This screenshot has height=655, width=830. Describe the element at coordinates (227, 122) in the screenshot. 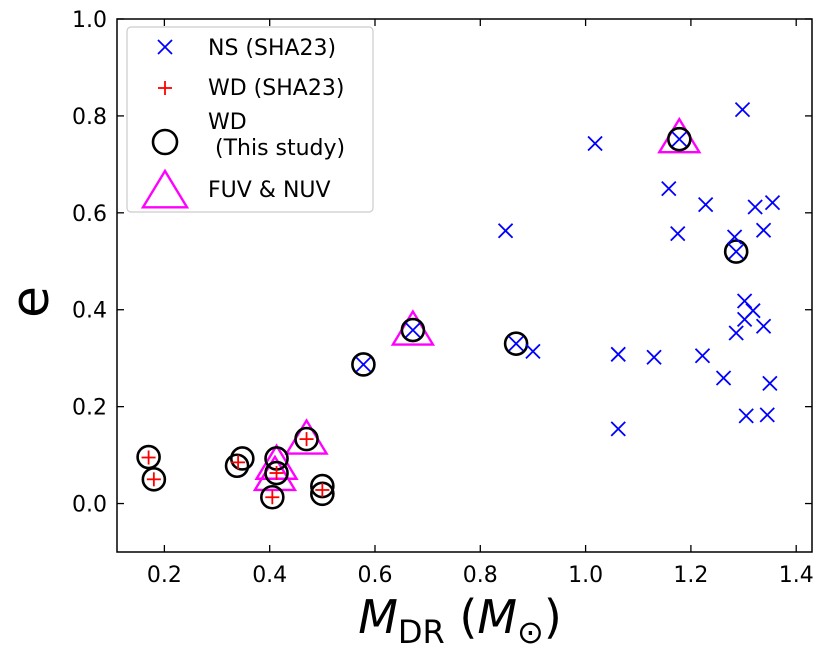

I see `legend-label-this-study-line1: WD` at that location.